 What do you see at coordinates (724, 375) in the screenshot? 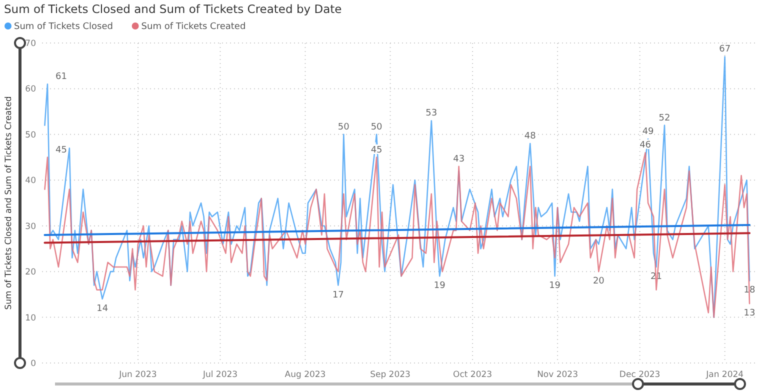
I see `x-tick-label: Jan 2024` at bounding box center [724, 375].